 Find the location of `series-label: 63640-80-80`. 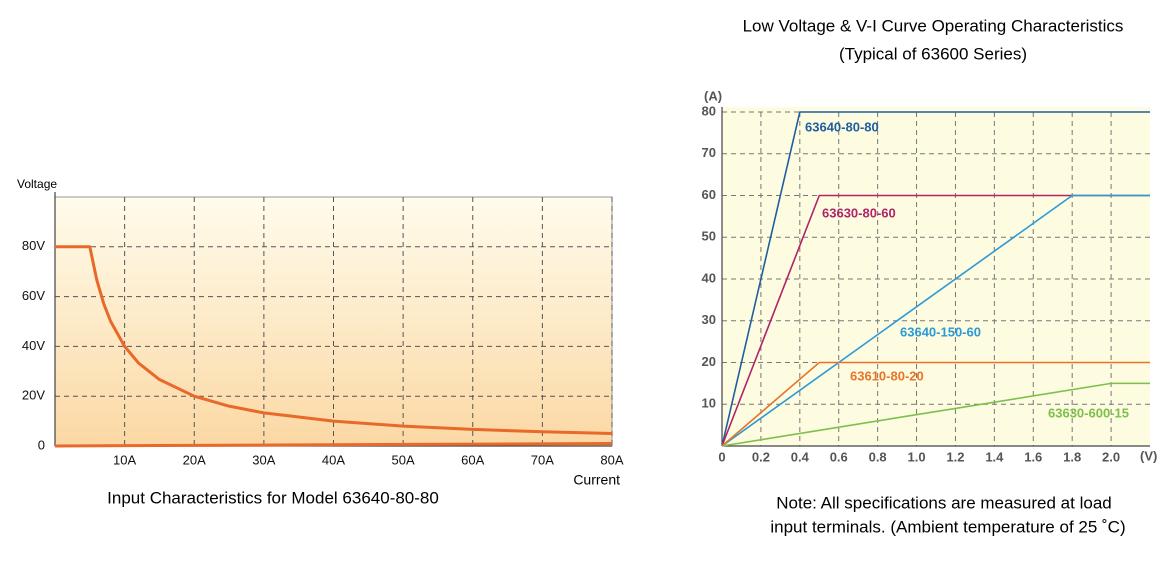

series-label: 63640-80-80 is located at coordinates (842, 126).